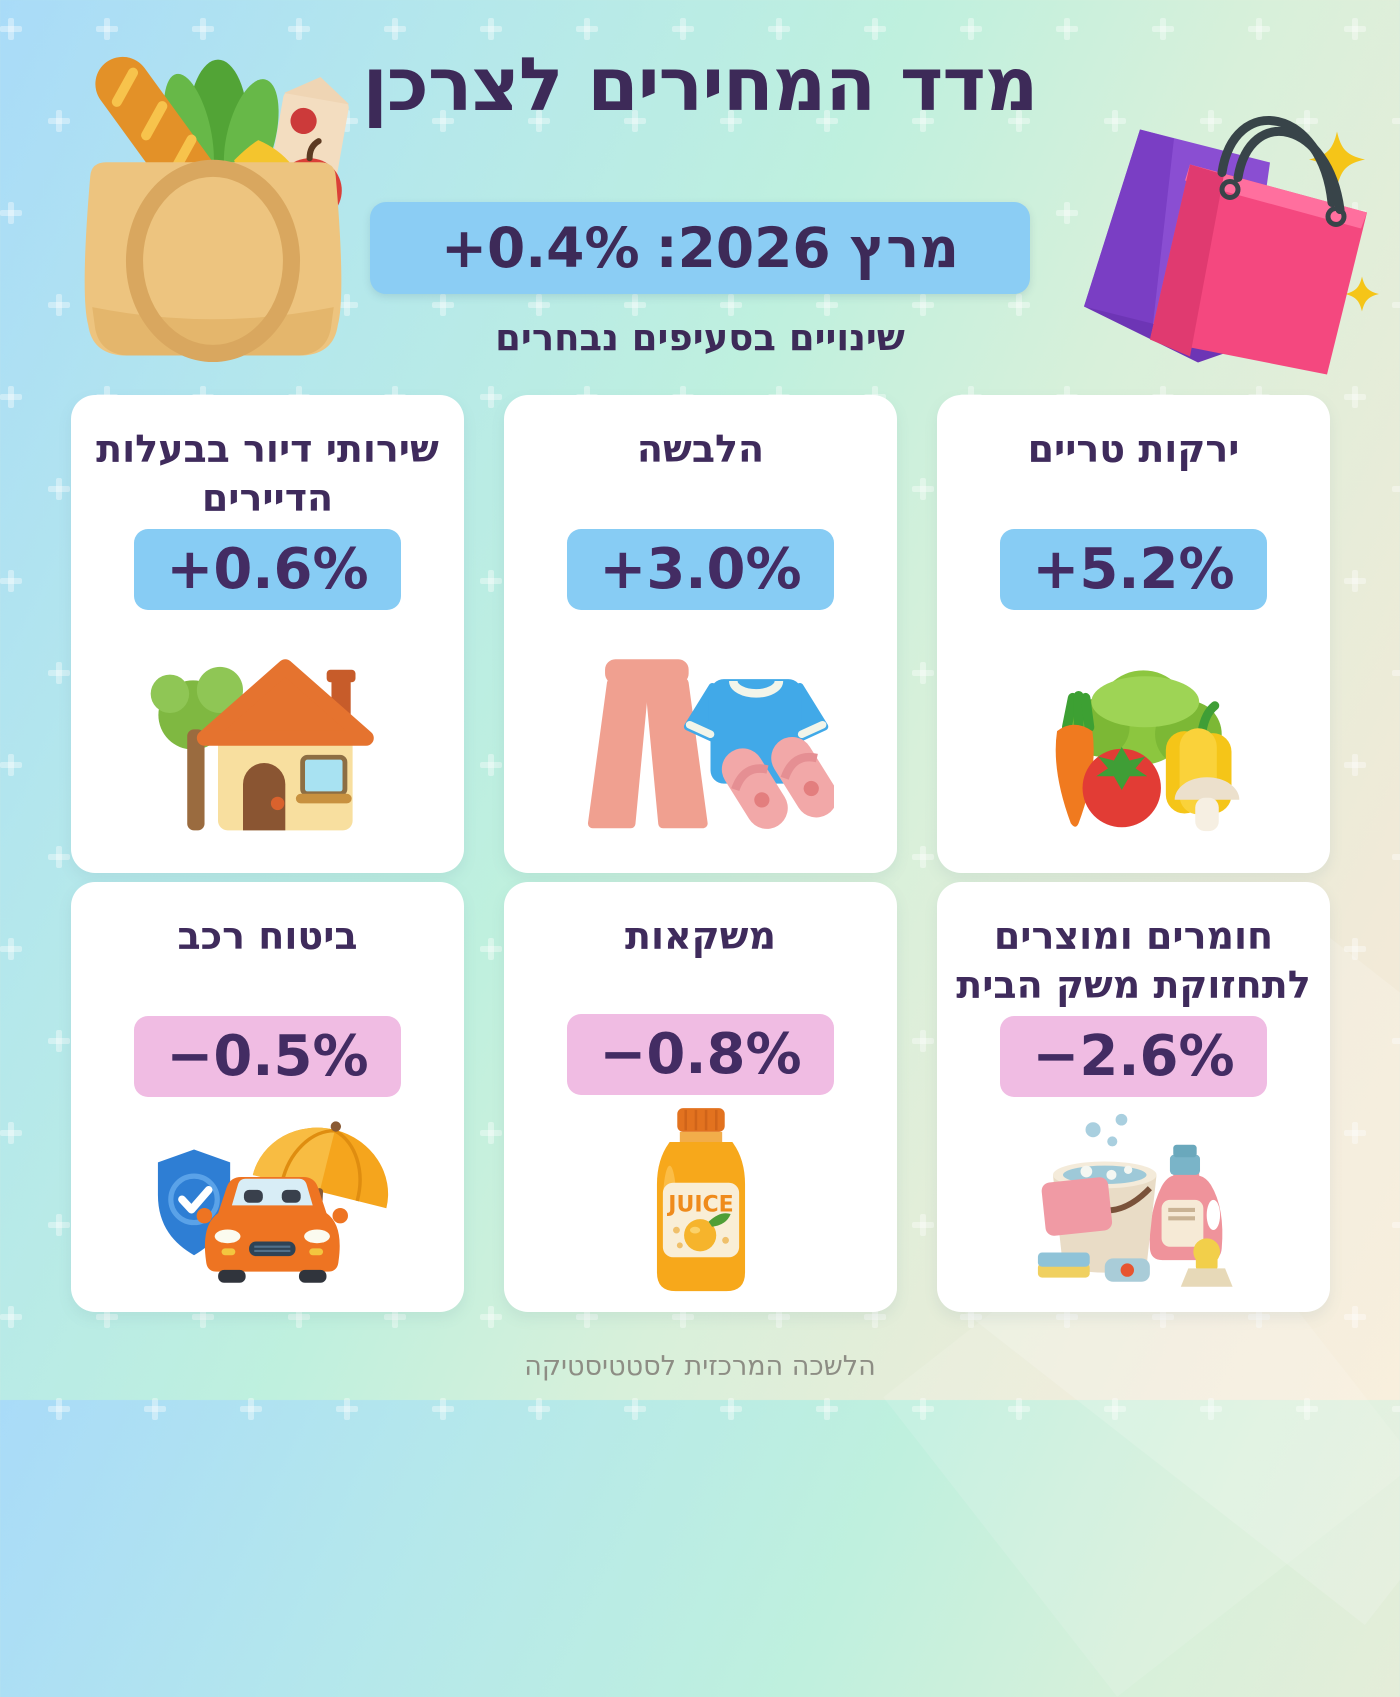 This screenshot has height=1697, width=1400. What do you see at coordinates (1133, 1056) in the screenshot?
I see `change-badge: −2.6%` at bounding box center [1133, 1056].